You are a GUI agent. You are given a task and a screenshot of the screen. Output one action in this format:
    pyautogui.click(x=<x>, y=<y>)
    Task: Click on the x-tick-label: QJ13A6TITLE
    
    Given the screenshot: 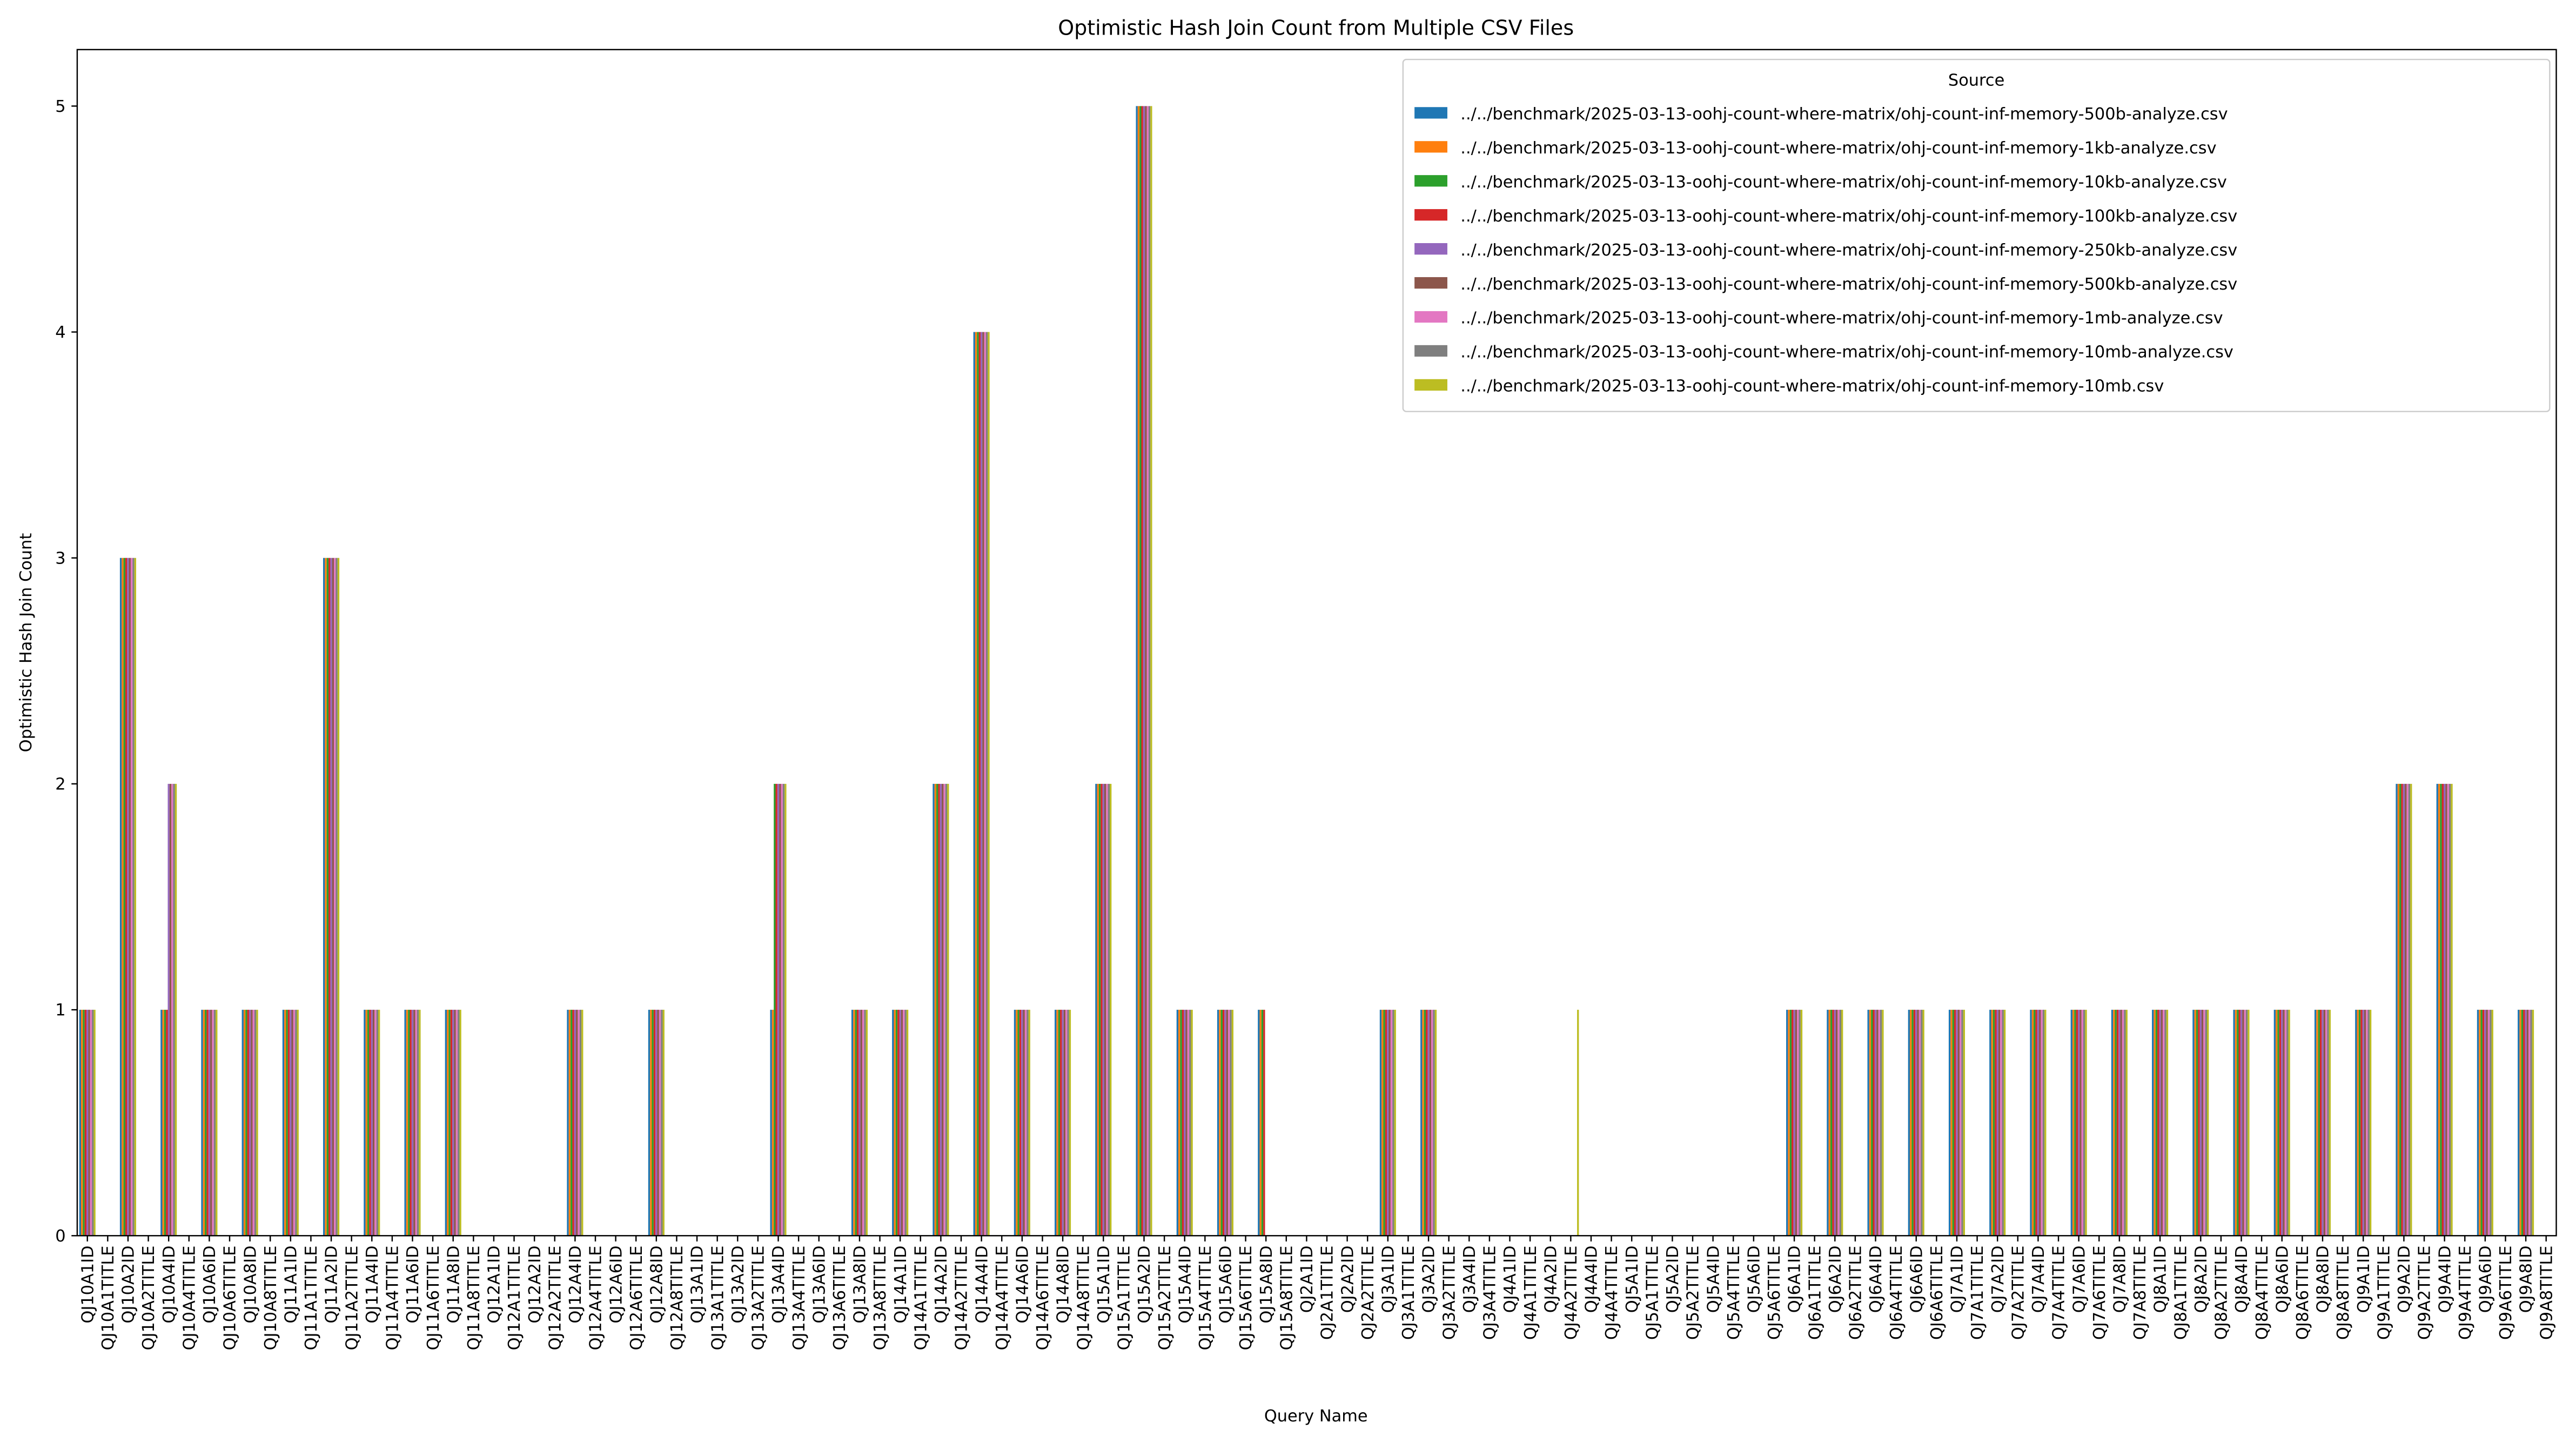 What is the action you would take?
    pyautogui.click(x=840, y=1298)
    